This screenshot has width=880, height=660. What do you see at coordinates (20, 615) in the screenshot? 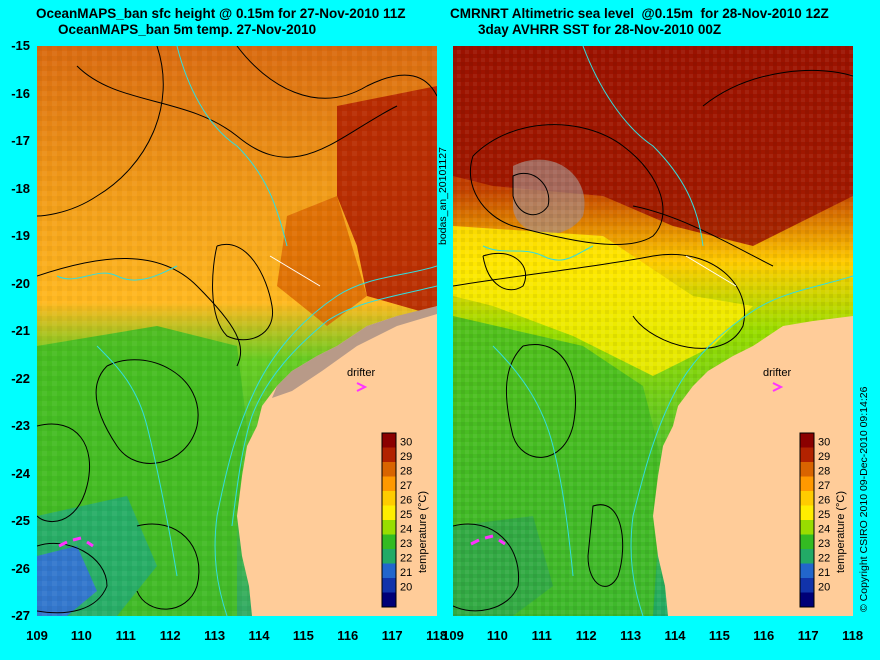
I see `latitude-tick-label: -27` at bounding box center [20, 615].